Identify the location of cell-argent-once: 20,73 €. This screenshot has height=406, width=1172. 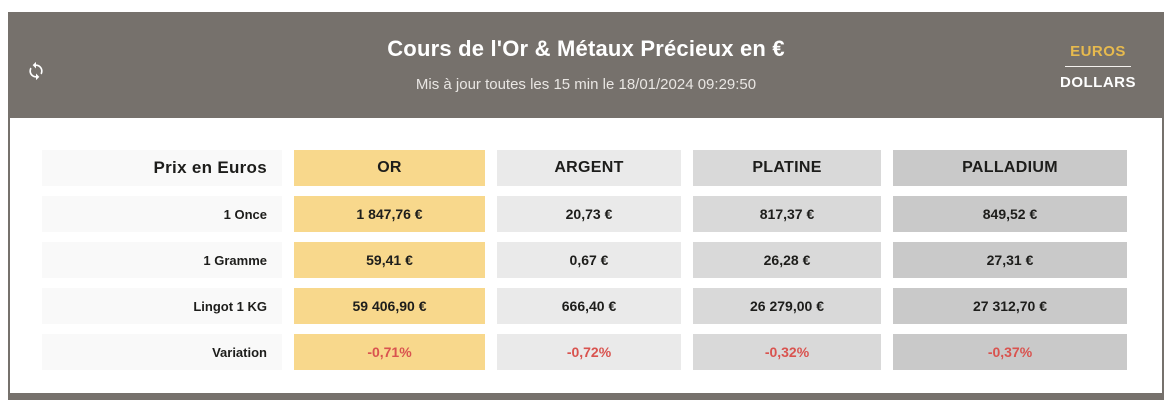
(589, 214).